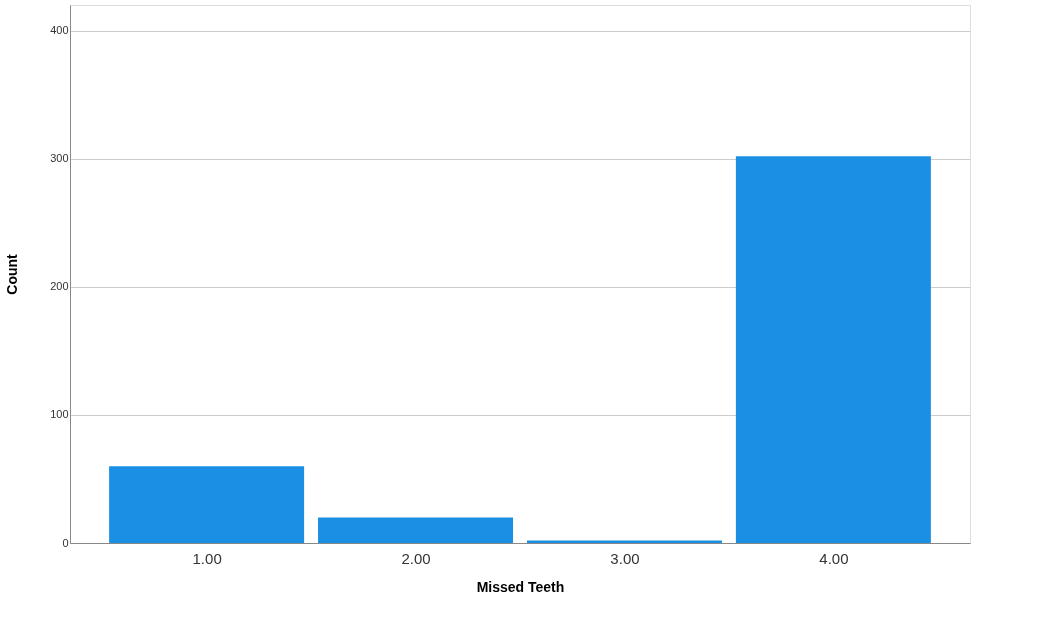 Image resolution: width=1044 pixels, height=617 pixels. Describe the element at coordinates (625, 558) in the screenshot. I see `x-tick-label: 3.00` at that location.